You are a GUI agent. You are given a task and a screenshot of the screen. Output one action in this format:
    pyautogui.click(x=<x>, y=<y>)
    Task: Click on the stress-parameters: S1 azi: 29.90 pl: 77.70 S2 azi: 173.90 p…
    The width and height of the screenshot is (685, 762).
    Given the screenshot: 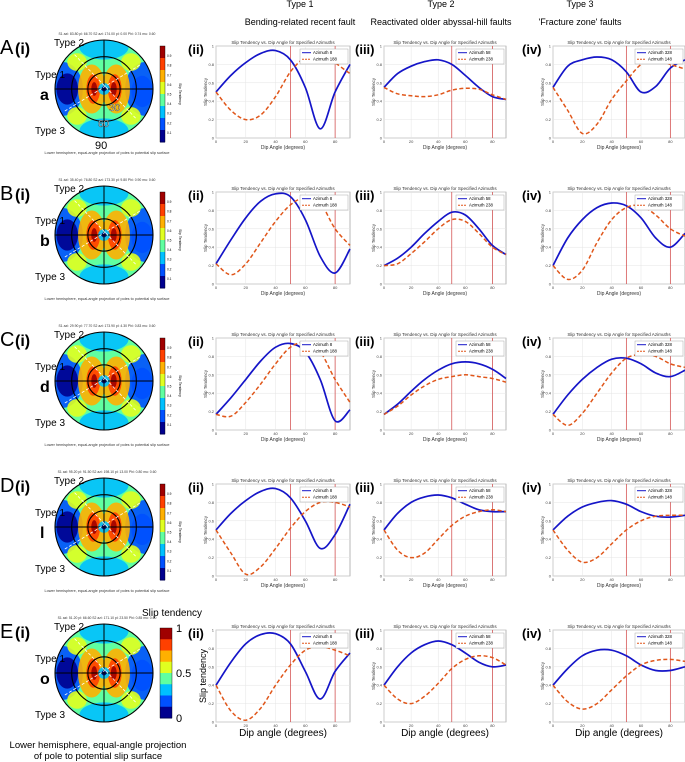 What is the action you would take?
    pyautogui.click(x=107, y=326)
    